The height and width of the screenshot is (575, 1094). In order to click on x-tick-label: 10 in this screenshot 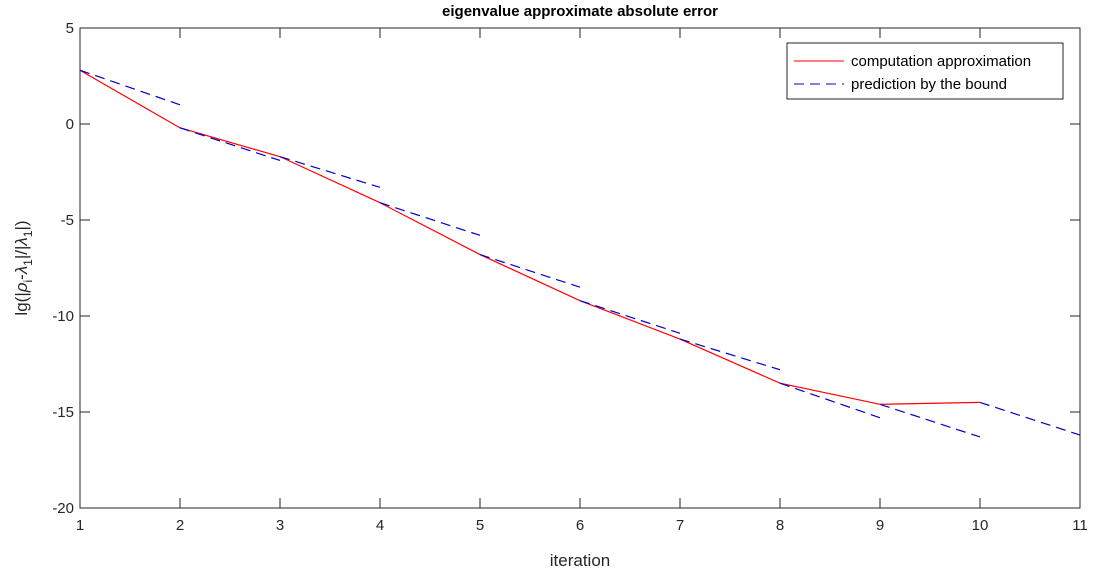, I will do `click(980, 525)`.